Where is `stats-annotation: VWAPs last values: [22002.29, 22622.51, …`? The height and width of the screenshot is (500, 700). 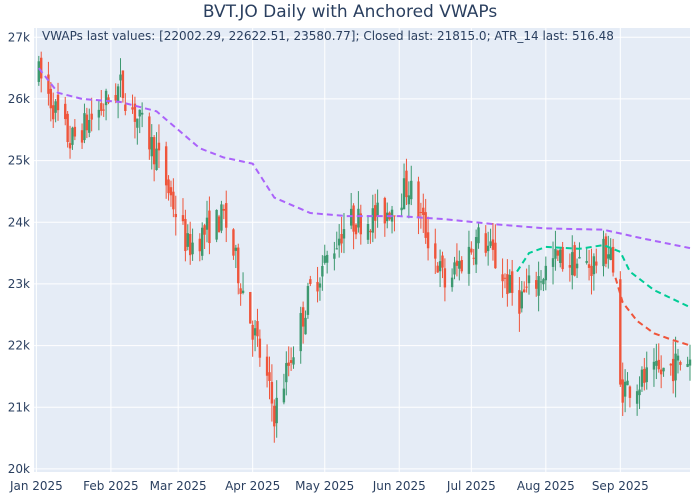 stats-annotation: VWAPs last values: [22002.29, 22622.51, … is located at coordinates (328, 36).